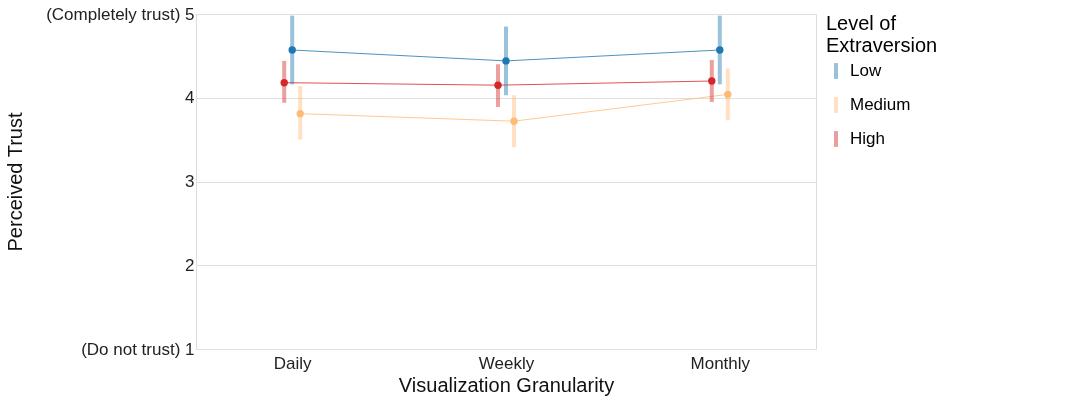 The width and height of the screenshot is (1080, 416). I want to click on y-axis-title: Perceived Trust, so click(15, 182).